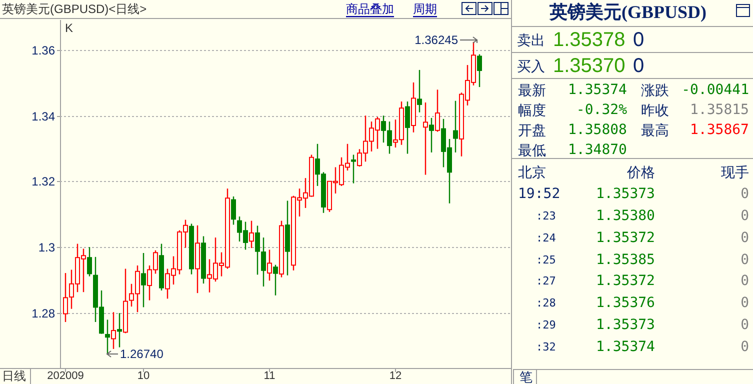  Describe the element at coordinates (546, 281) in the screenshot. I see `text: :27` at that location.